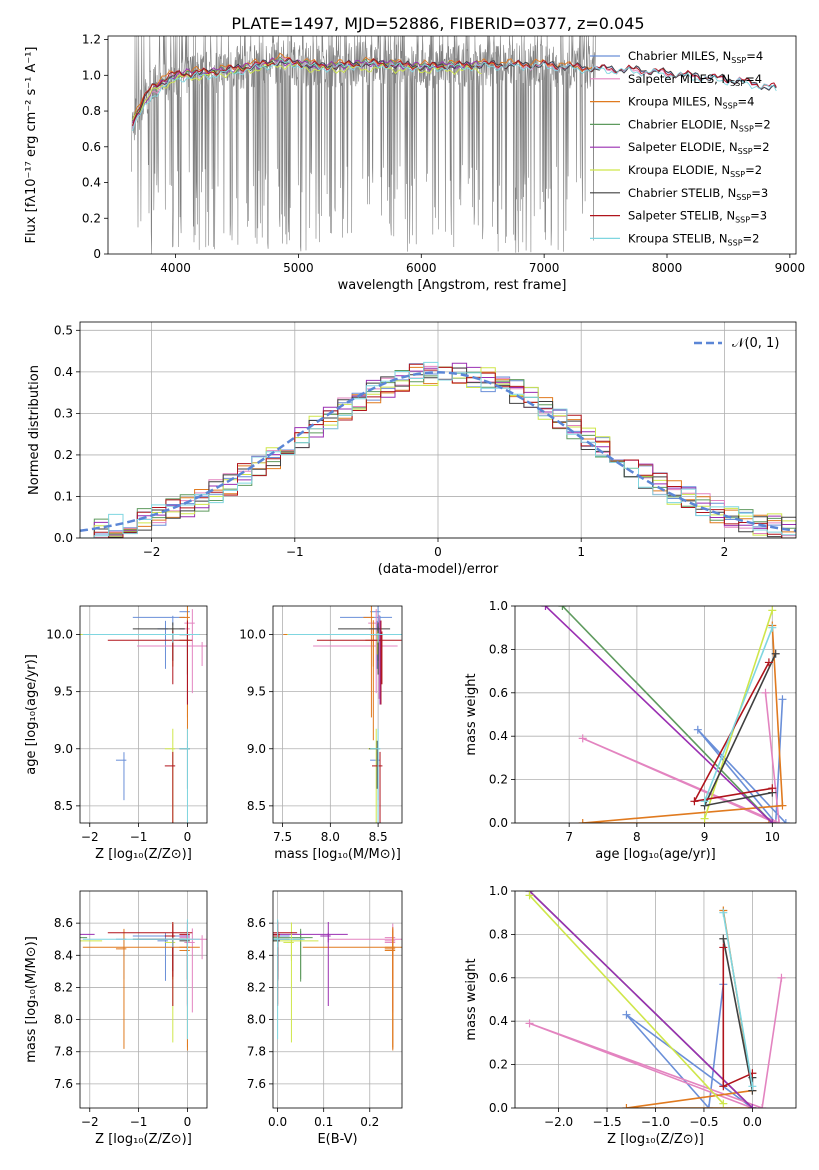 The width and height of the screenshot is (819, 1170). I want to click on legend-label: Chabrier ELODIE, NSSP=2, so click(699, 125).